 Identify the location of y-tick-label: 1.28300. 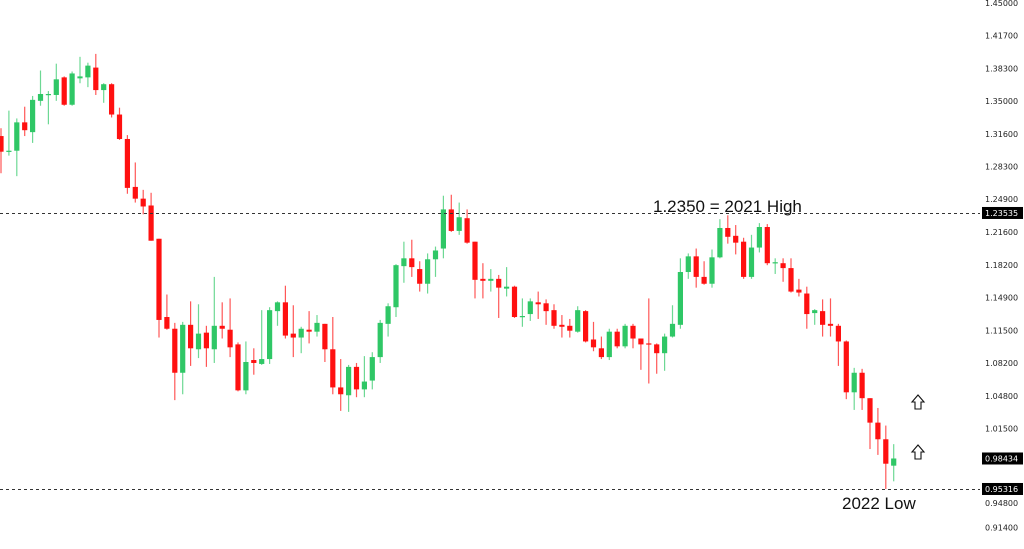
(1001, 166).